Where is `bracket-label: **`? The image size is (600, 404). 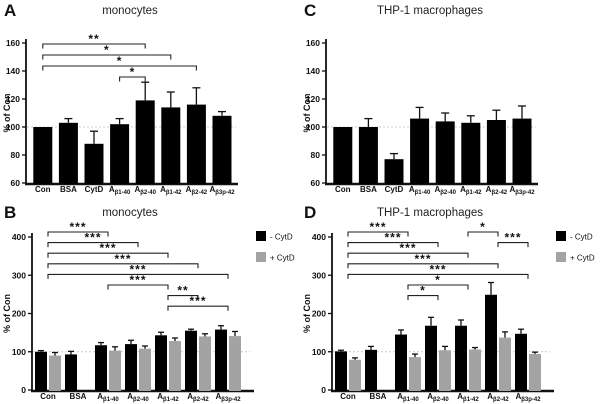
bracket-label: ** is located at coordinates (93, 39).